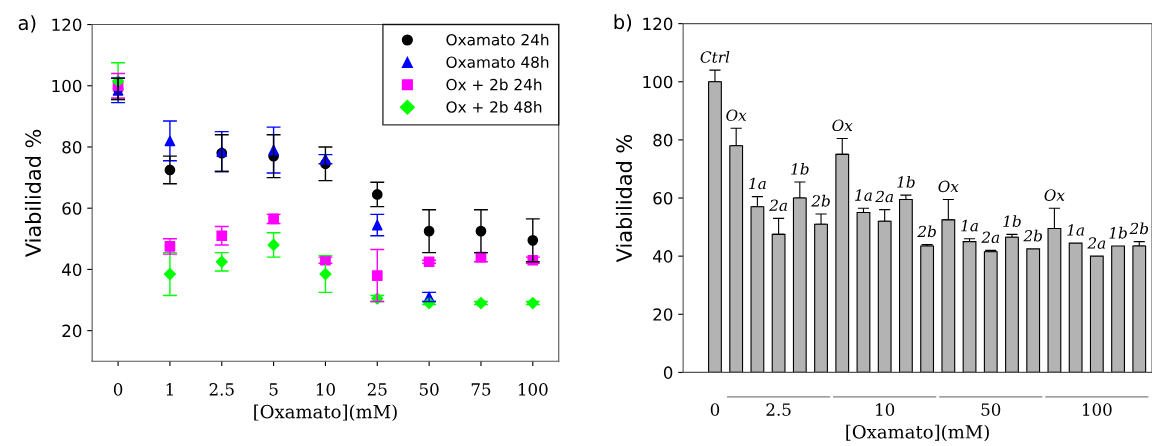 The width and height of the screenshot is (1152, 446). I want to click on x-tick-label: 1, so click(169, 389).